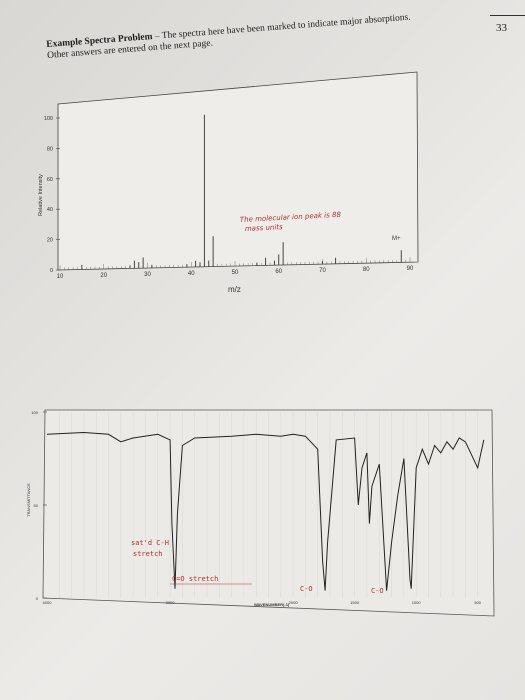  I want to click on ms-ytick-label: 60, so click(50, 180).